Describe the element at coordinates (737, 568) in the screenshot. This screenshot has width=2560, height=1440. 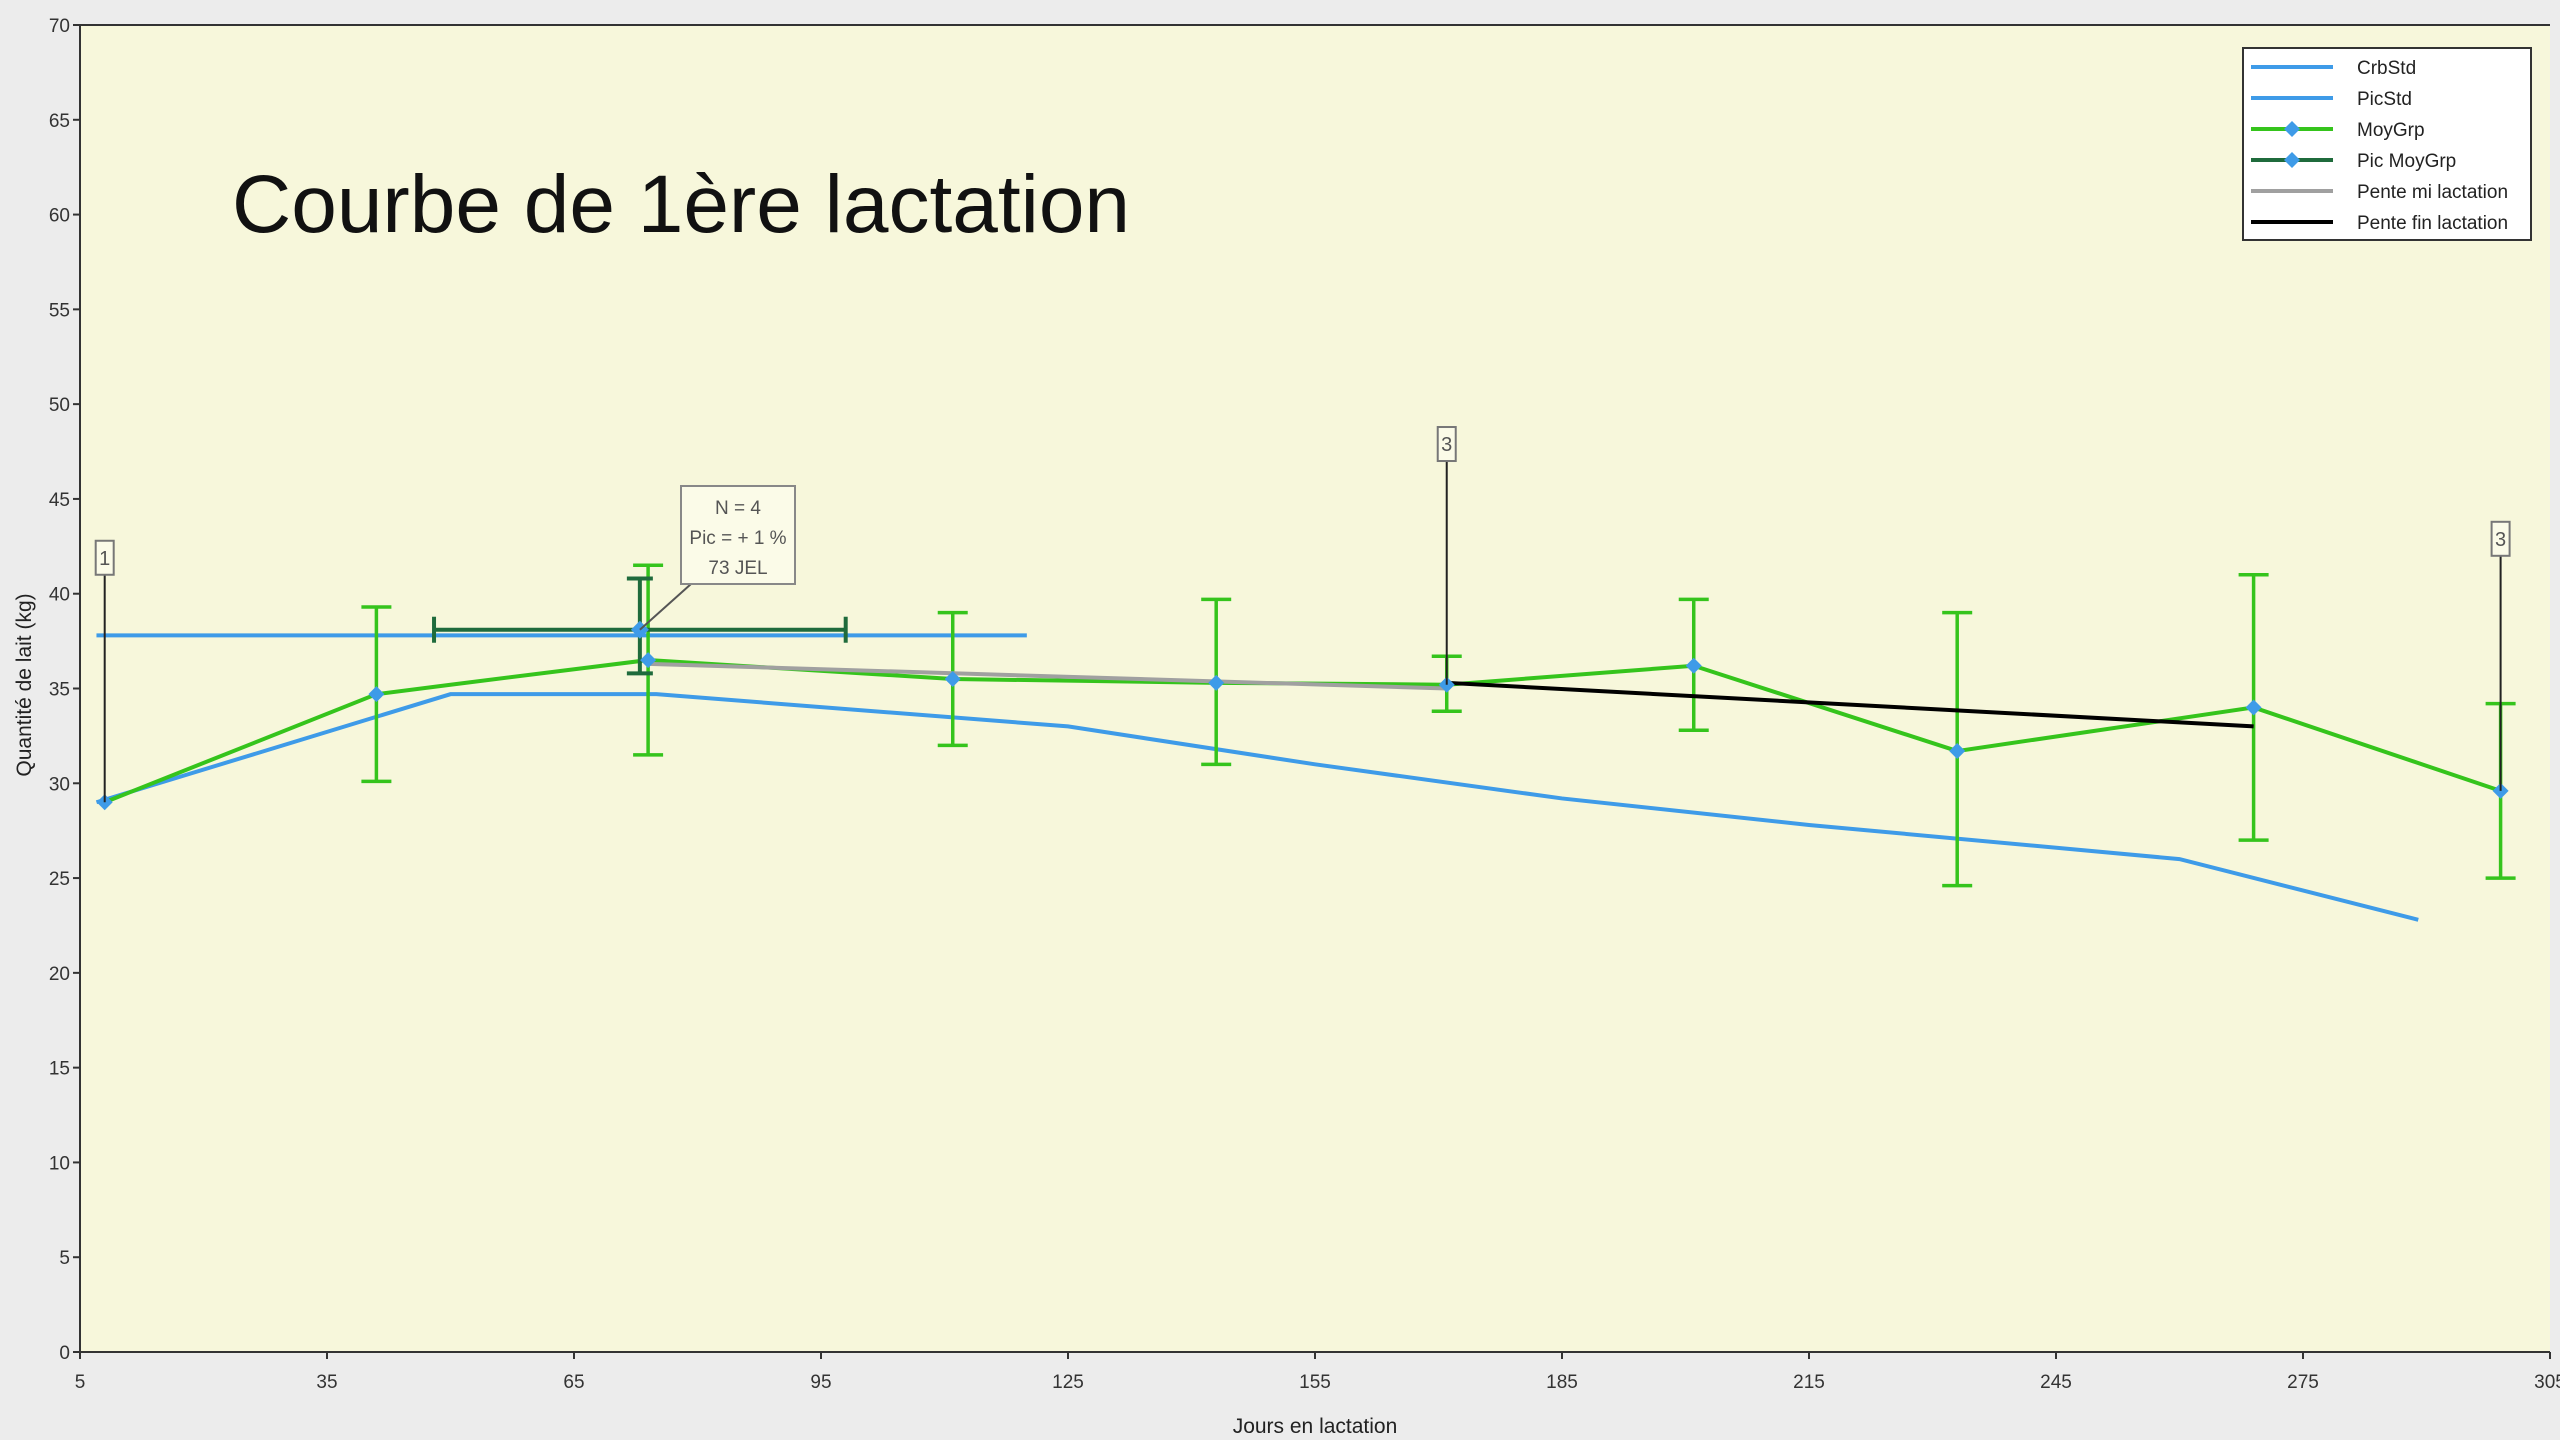
I see `callout-line: 73 JEL` at that location.